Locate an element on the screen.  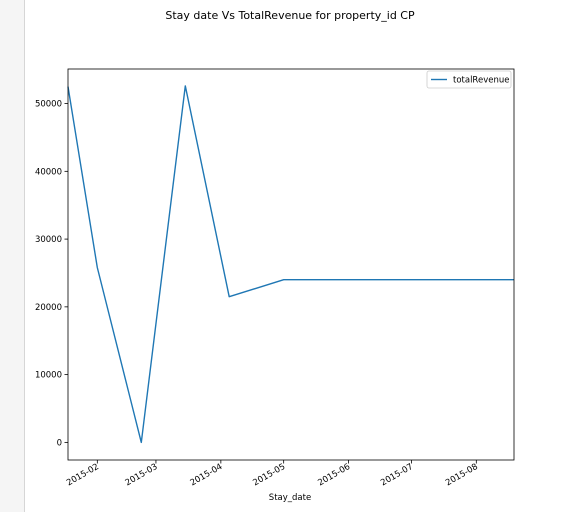
y-tick-label: 20000 is located at coordinates (48, 308).